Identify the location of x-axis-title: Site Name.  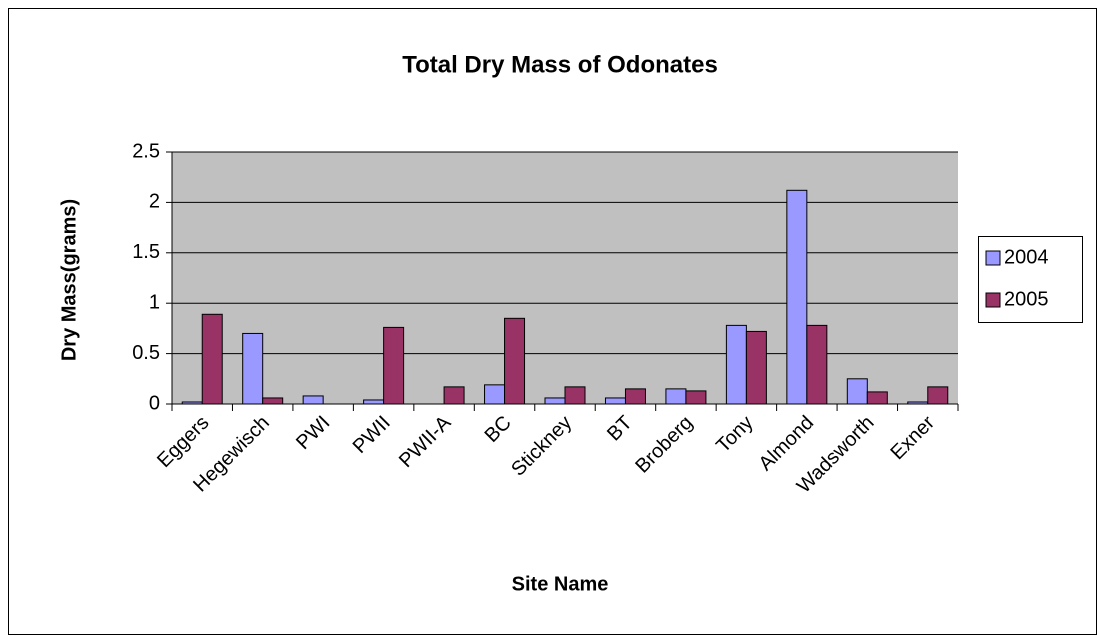
(560, 584).